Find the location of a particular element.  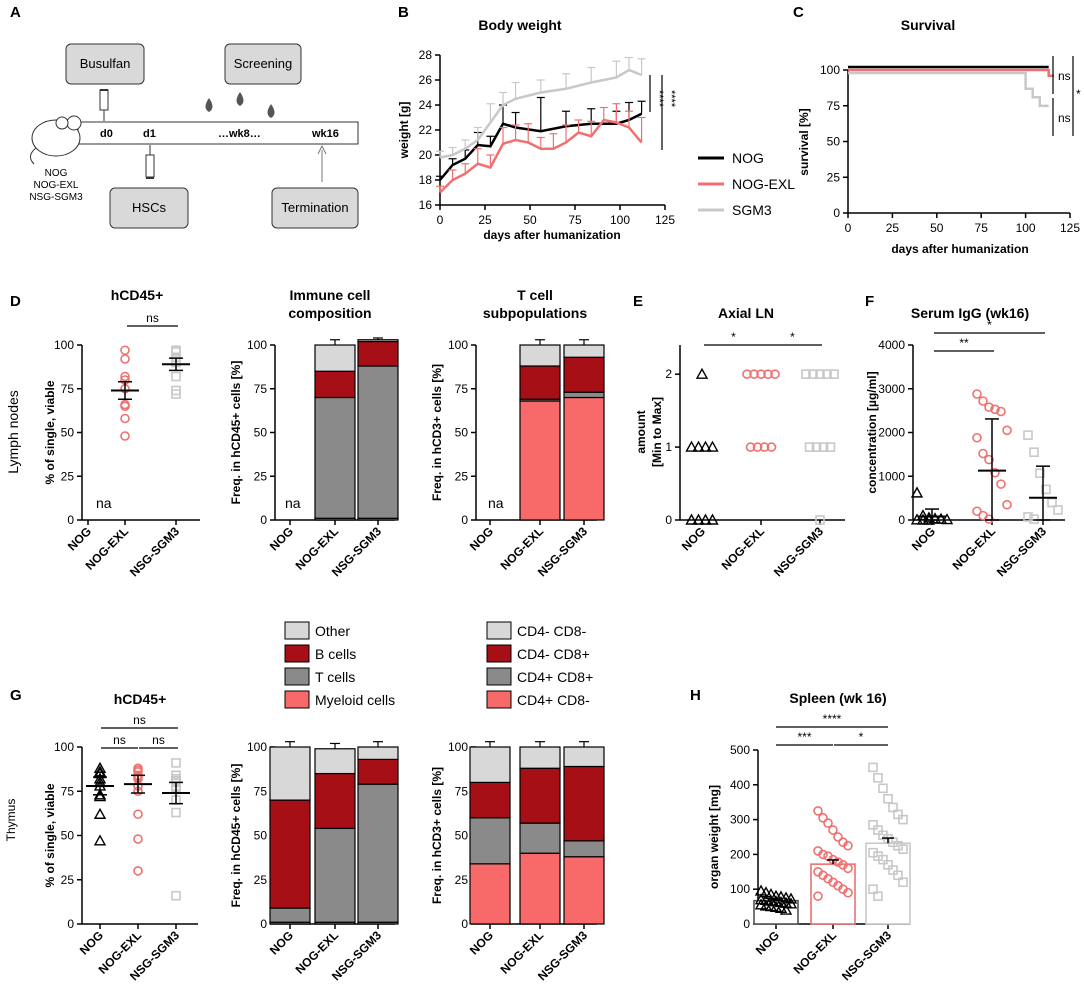

body-weight-y-axis: 16 18 20 22 24 26 28 is located at coordinates (430, 130).